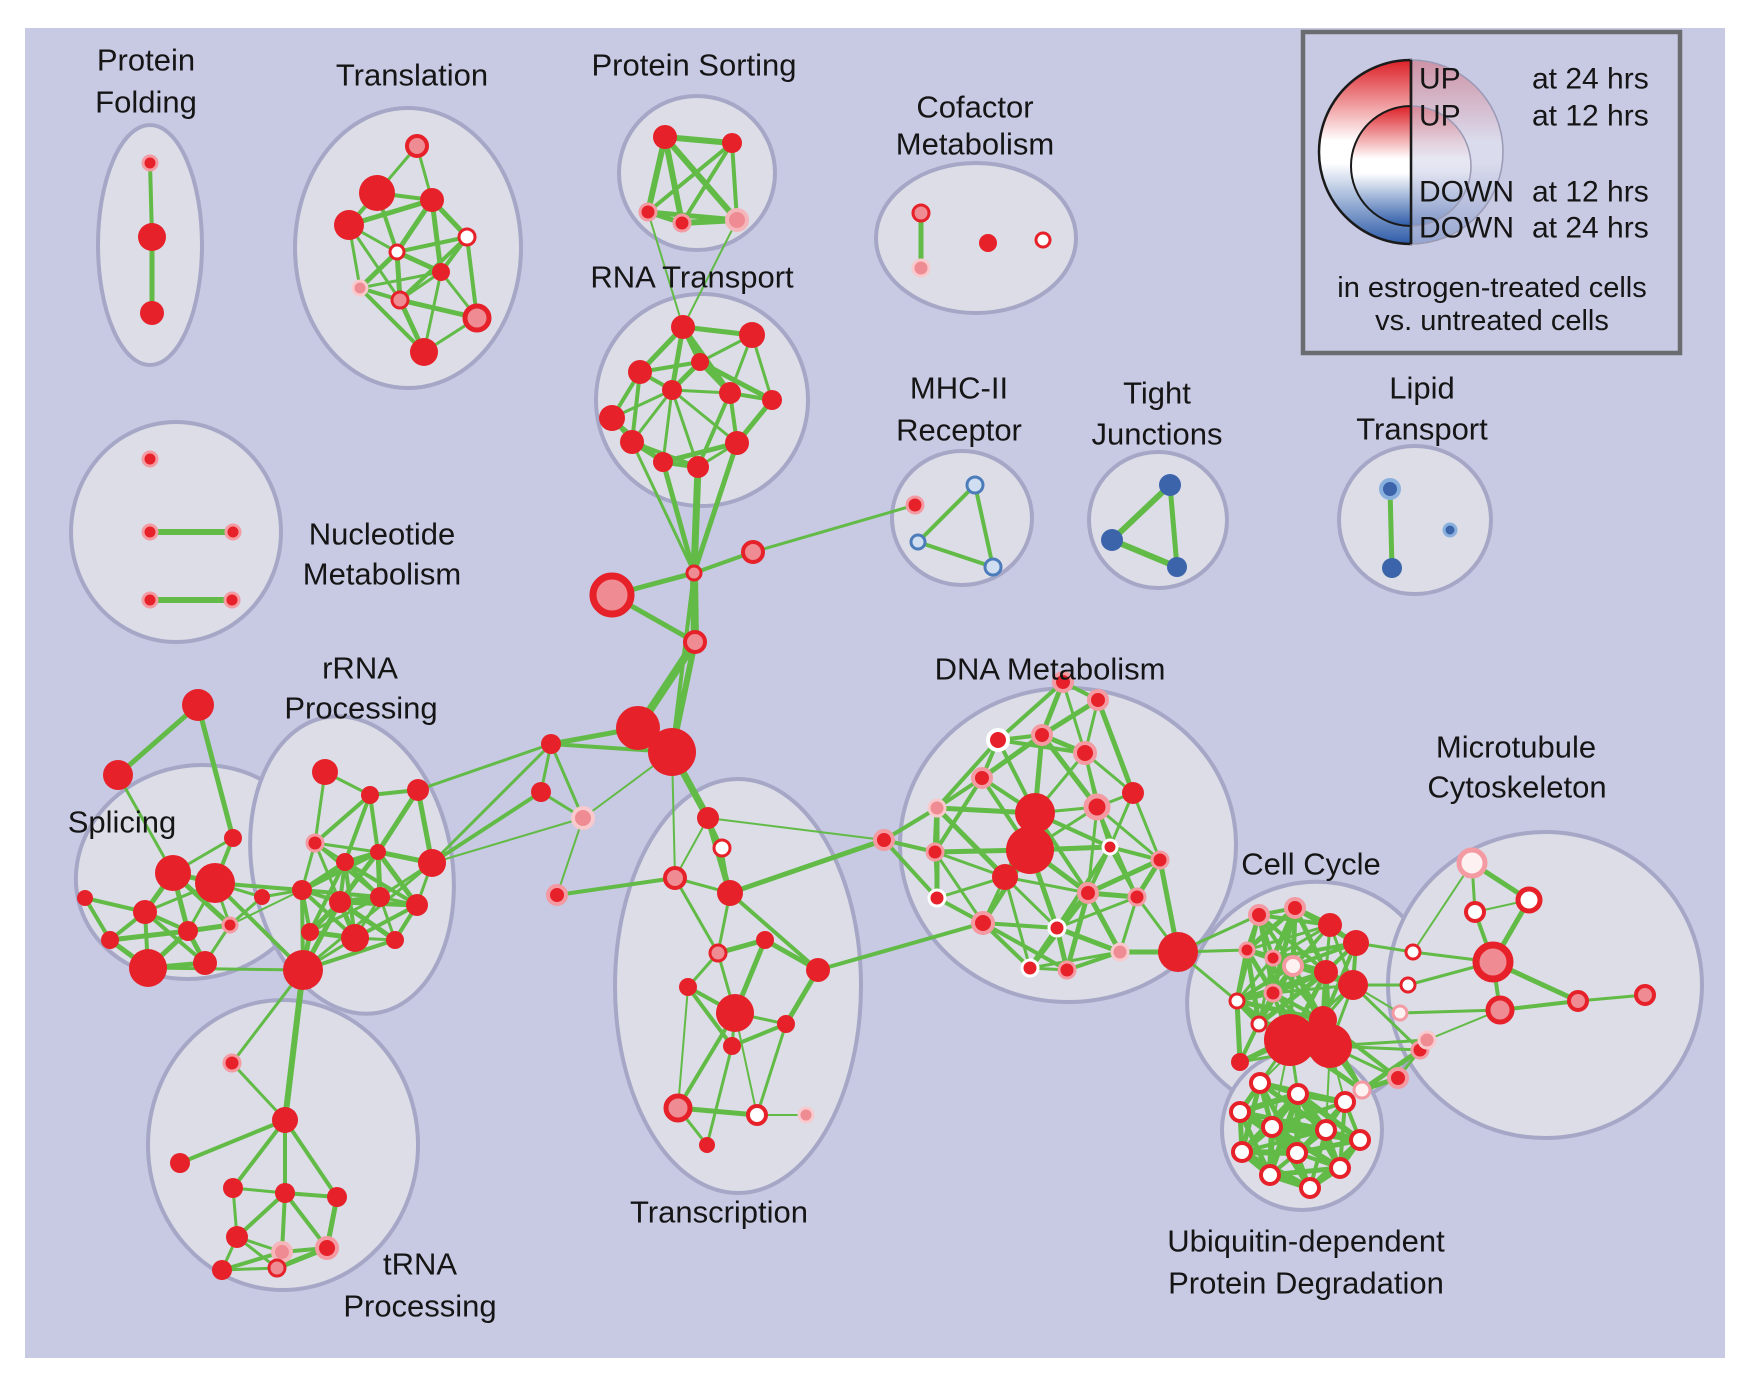 The height and width of the screenshot is (1376, 1750). What do you see at coordinates (1472, 863) in the screenshot?
I see `network-node-pinkRingWhite` at bounding box center [1472, 863].